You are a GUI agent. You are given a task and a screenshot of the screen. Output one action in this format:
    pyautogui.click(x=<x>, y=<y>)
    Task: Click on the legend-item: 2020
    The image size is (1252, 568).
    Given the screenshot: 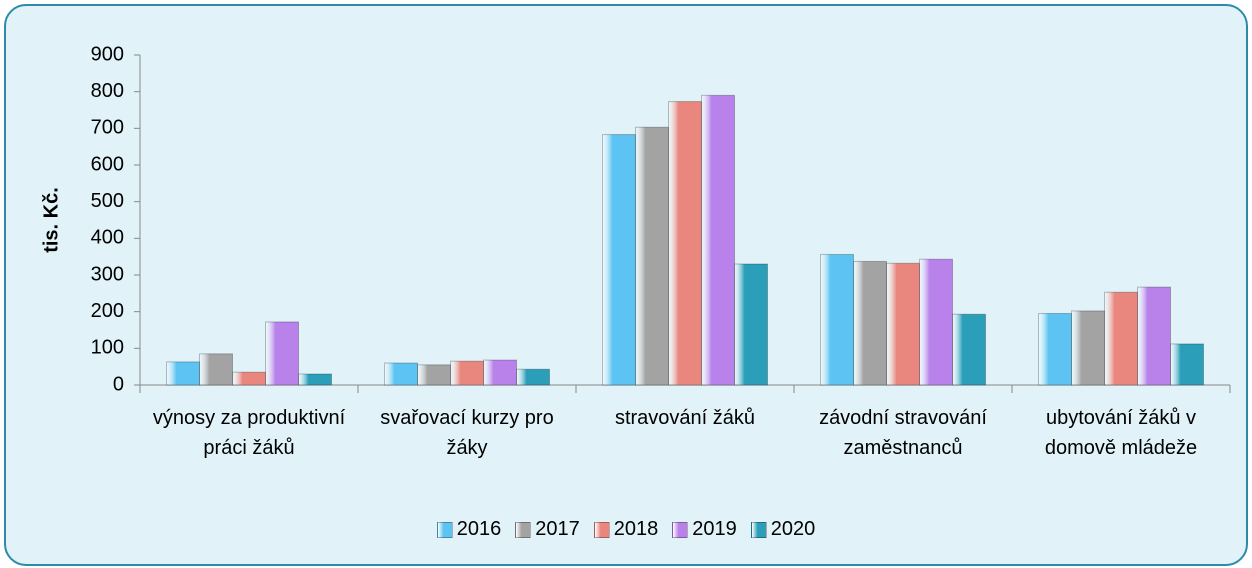 What is the action you would take?
    pyautogui.click(x=783, y=529)
    